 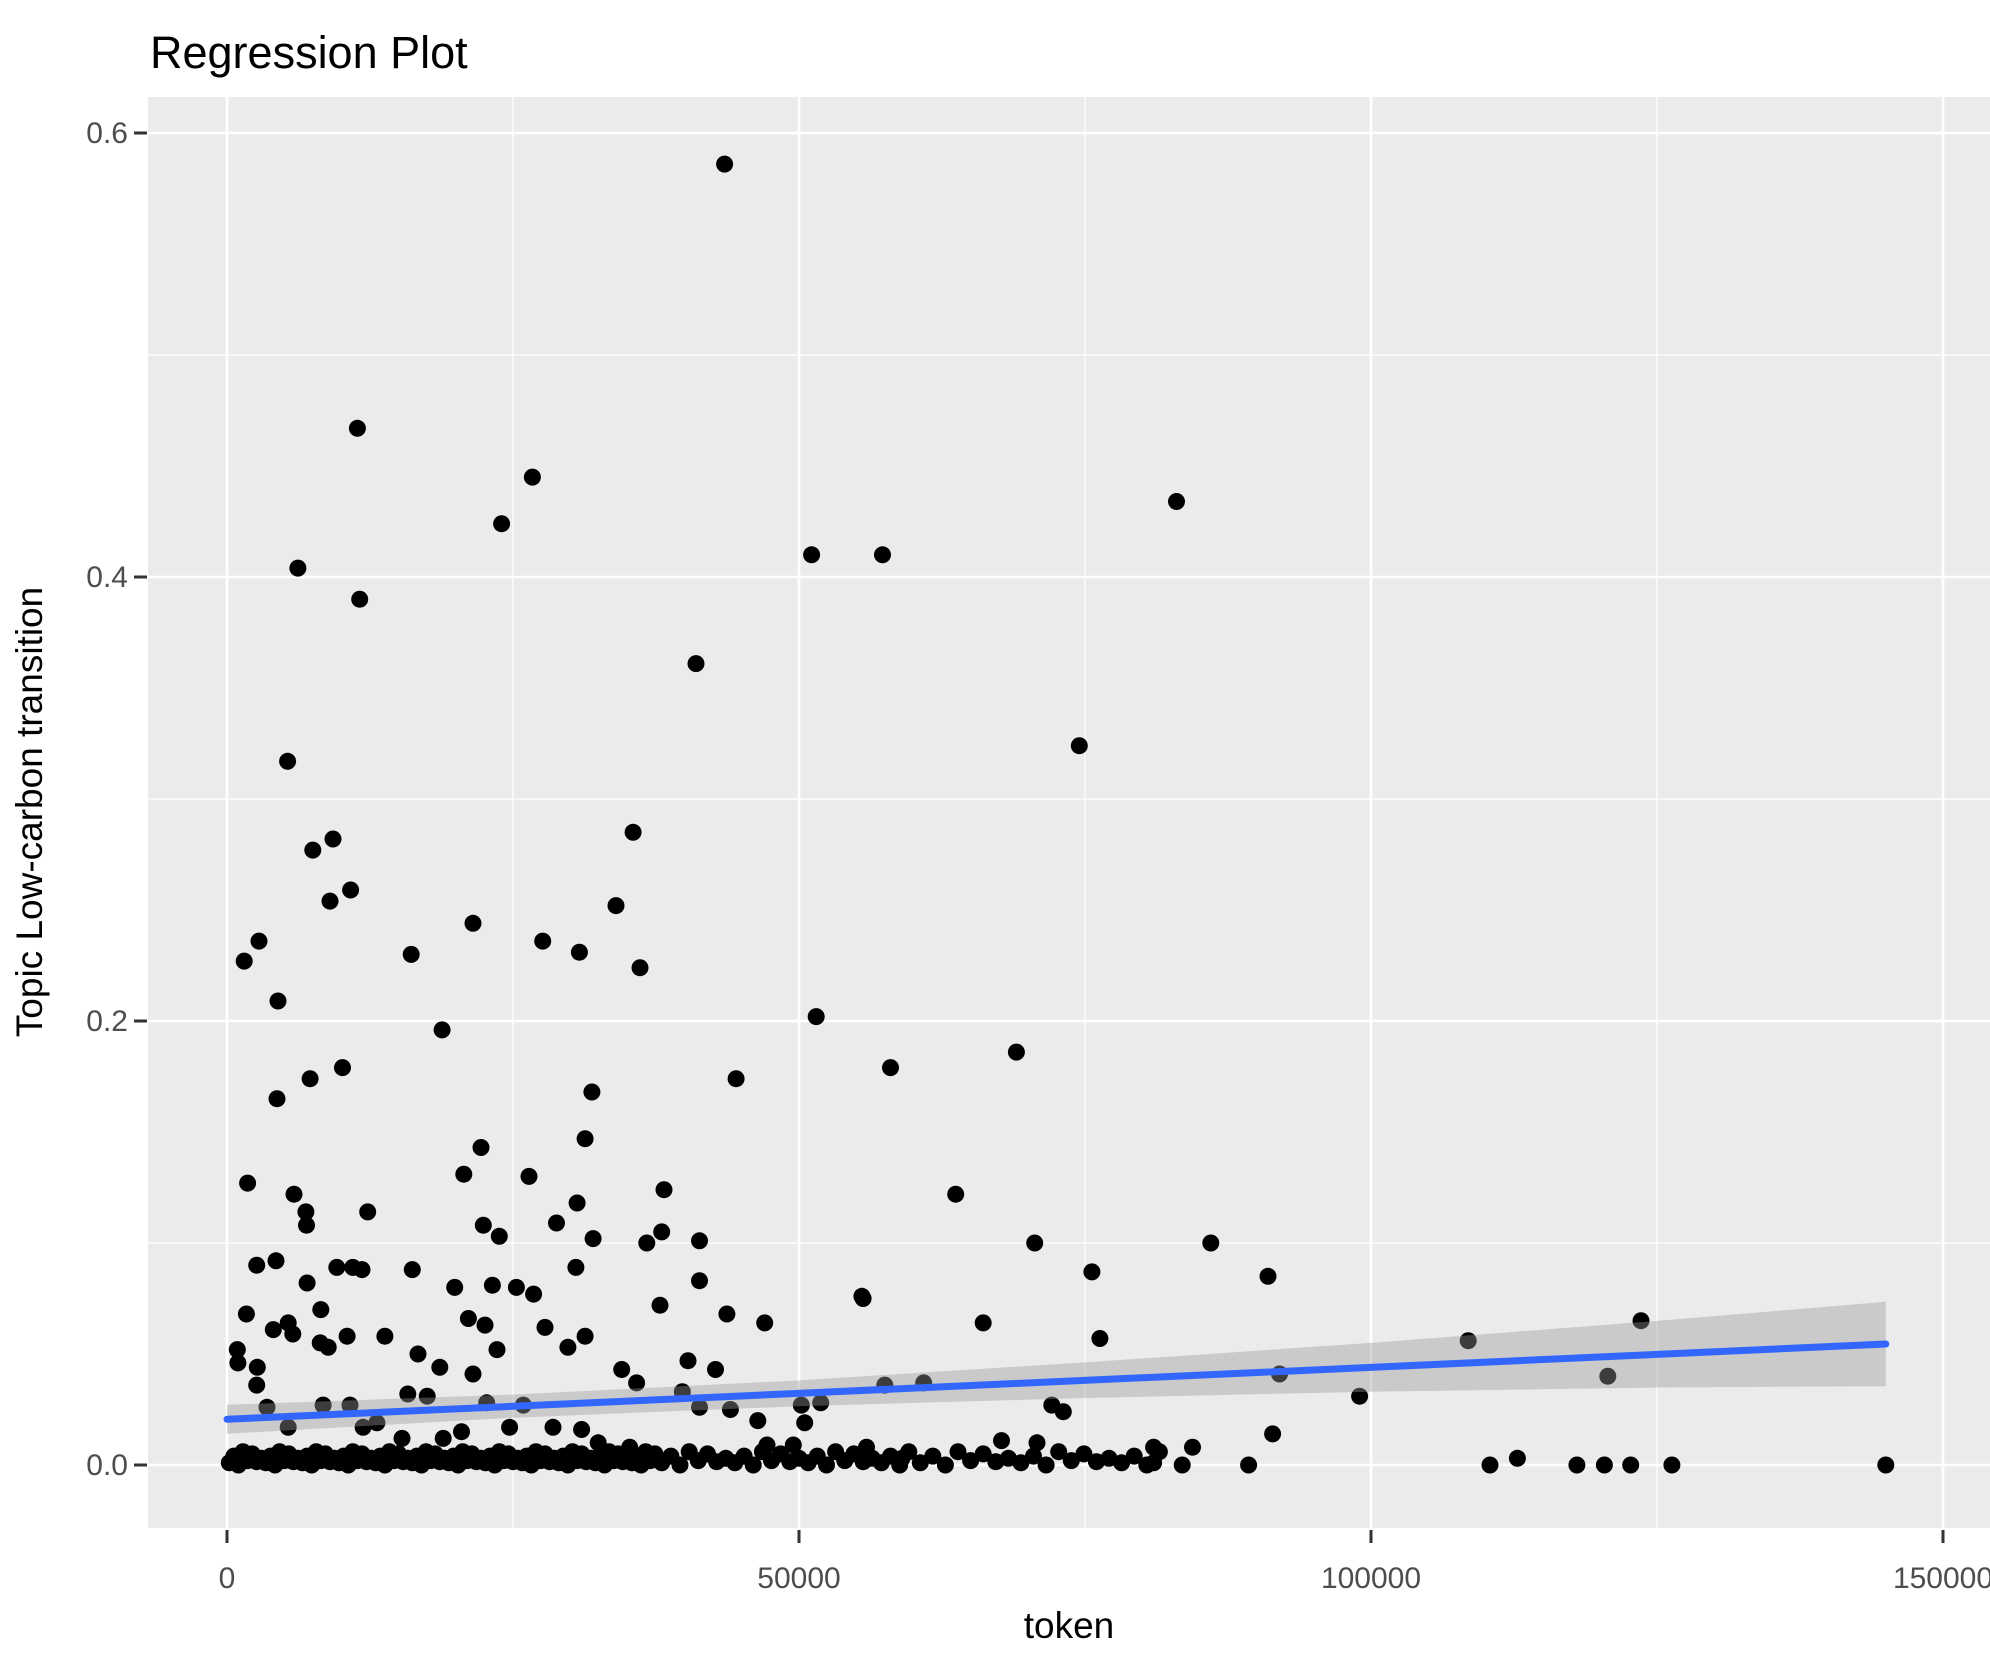 I want to click on x-tick-label: 50000, so click(x=798, y=1578).